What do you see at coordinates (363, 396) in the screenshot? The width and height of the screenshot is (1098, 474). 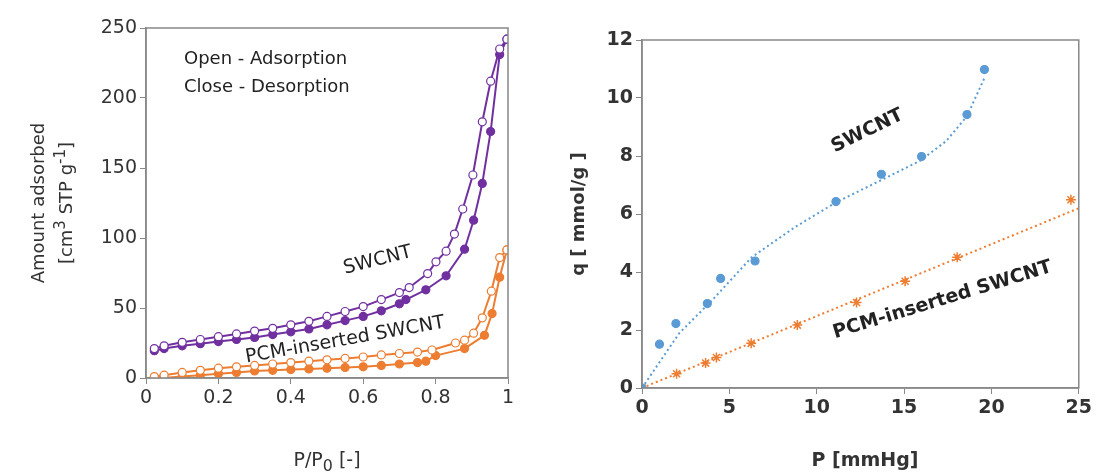 I see `x-tick-label: 0.6` at bounding box center [363, 396].